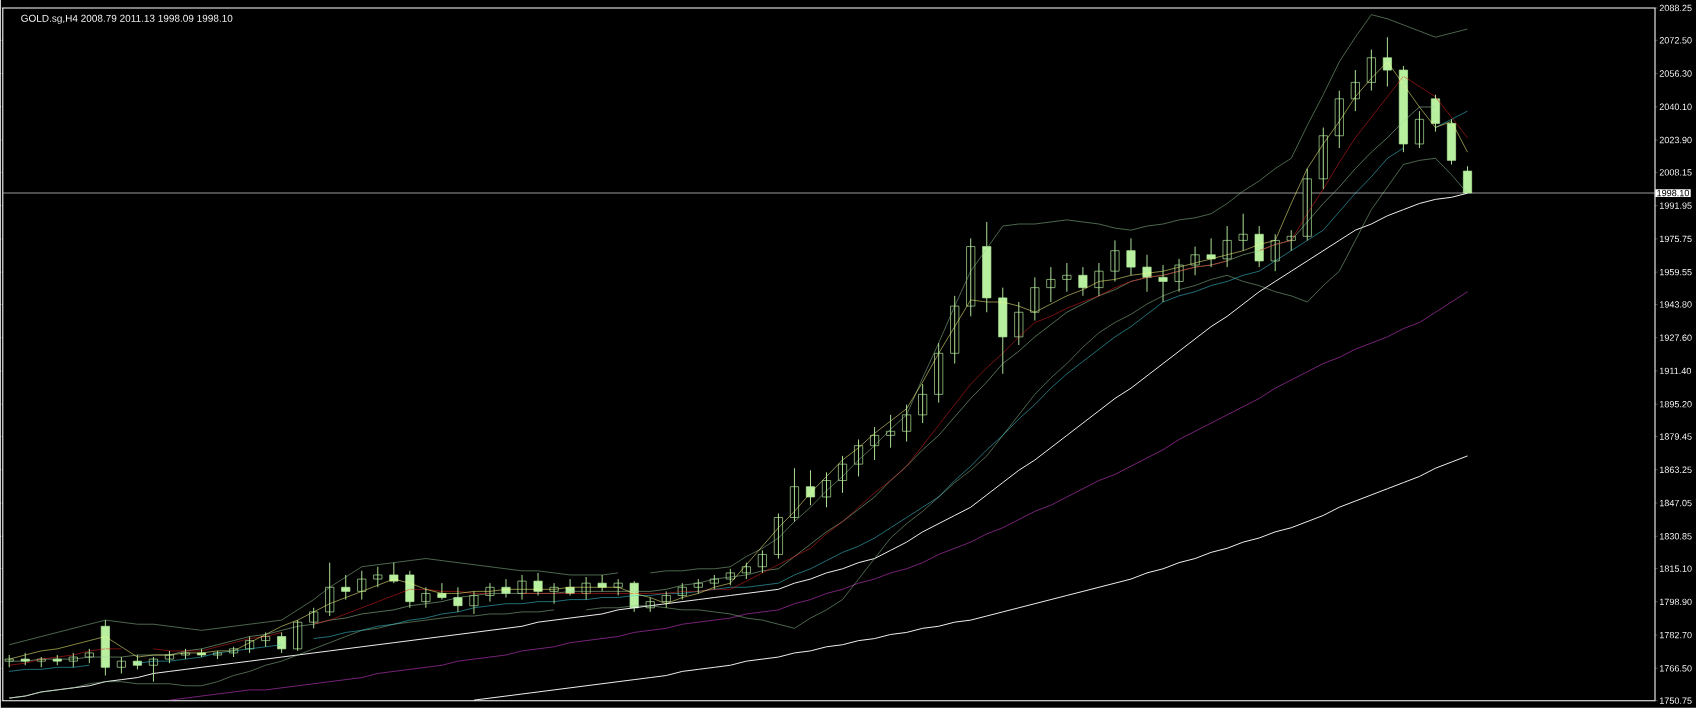 This screenshot has height=712, width=1696. I want to click on y-tick-label: 1750.75, so click(1675, 700).